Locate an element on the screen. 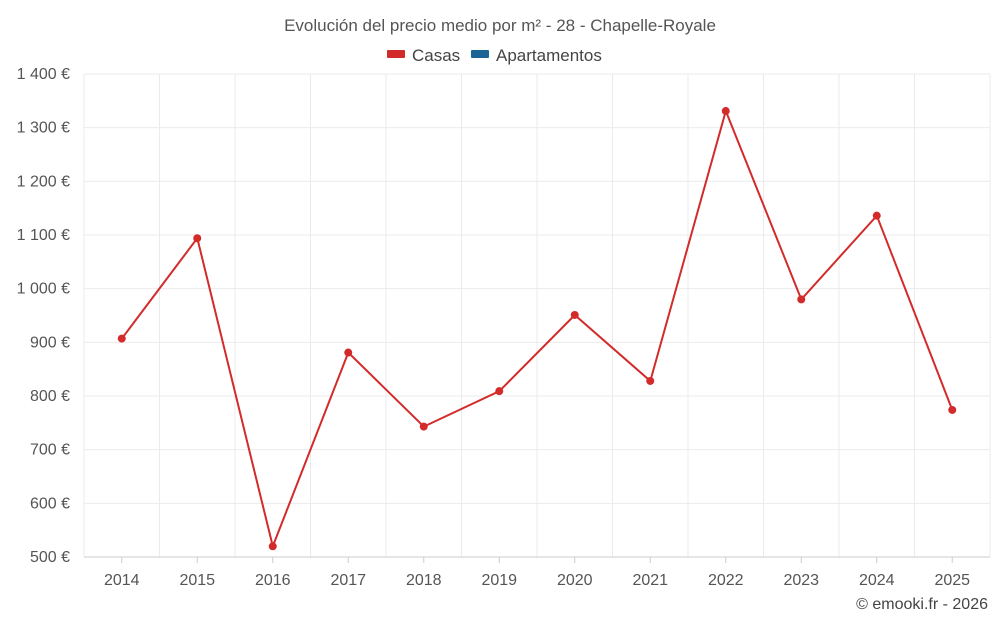 Image resolution: width=1000 pixels, height=625 pixels. y-tick-label: 700 € is located at coordinates (50, 450).